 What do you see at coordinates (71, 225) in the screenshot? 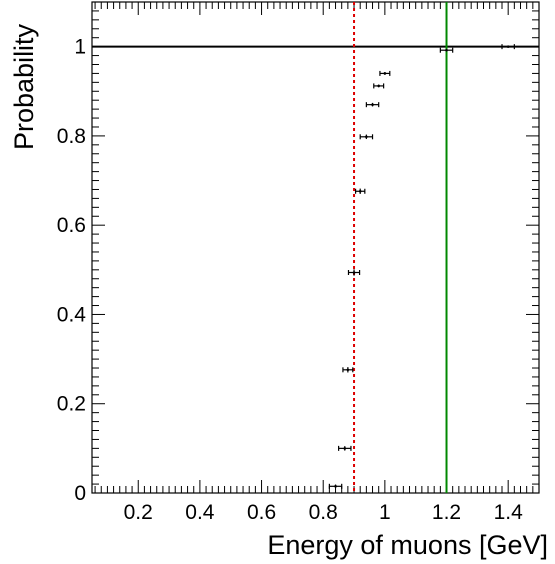
I see `y-tick-label: 0.6` at bounding box center [71, 225].